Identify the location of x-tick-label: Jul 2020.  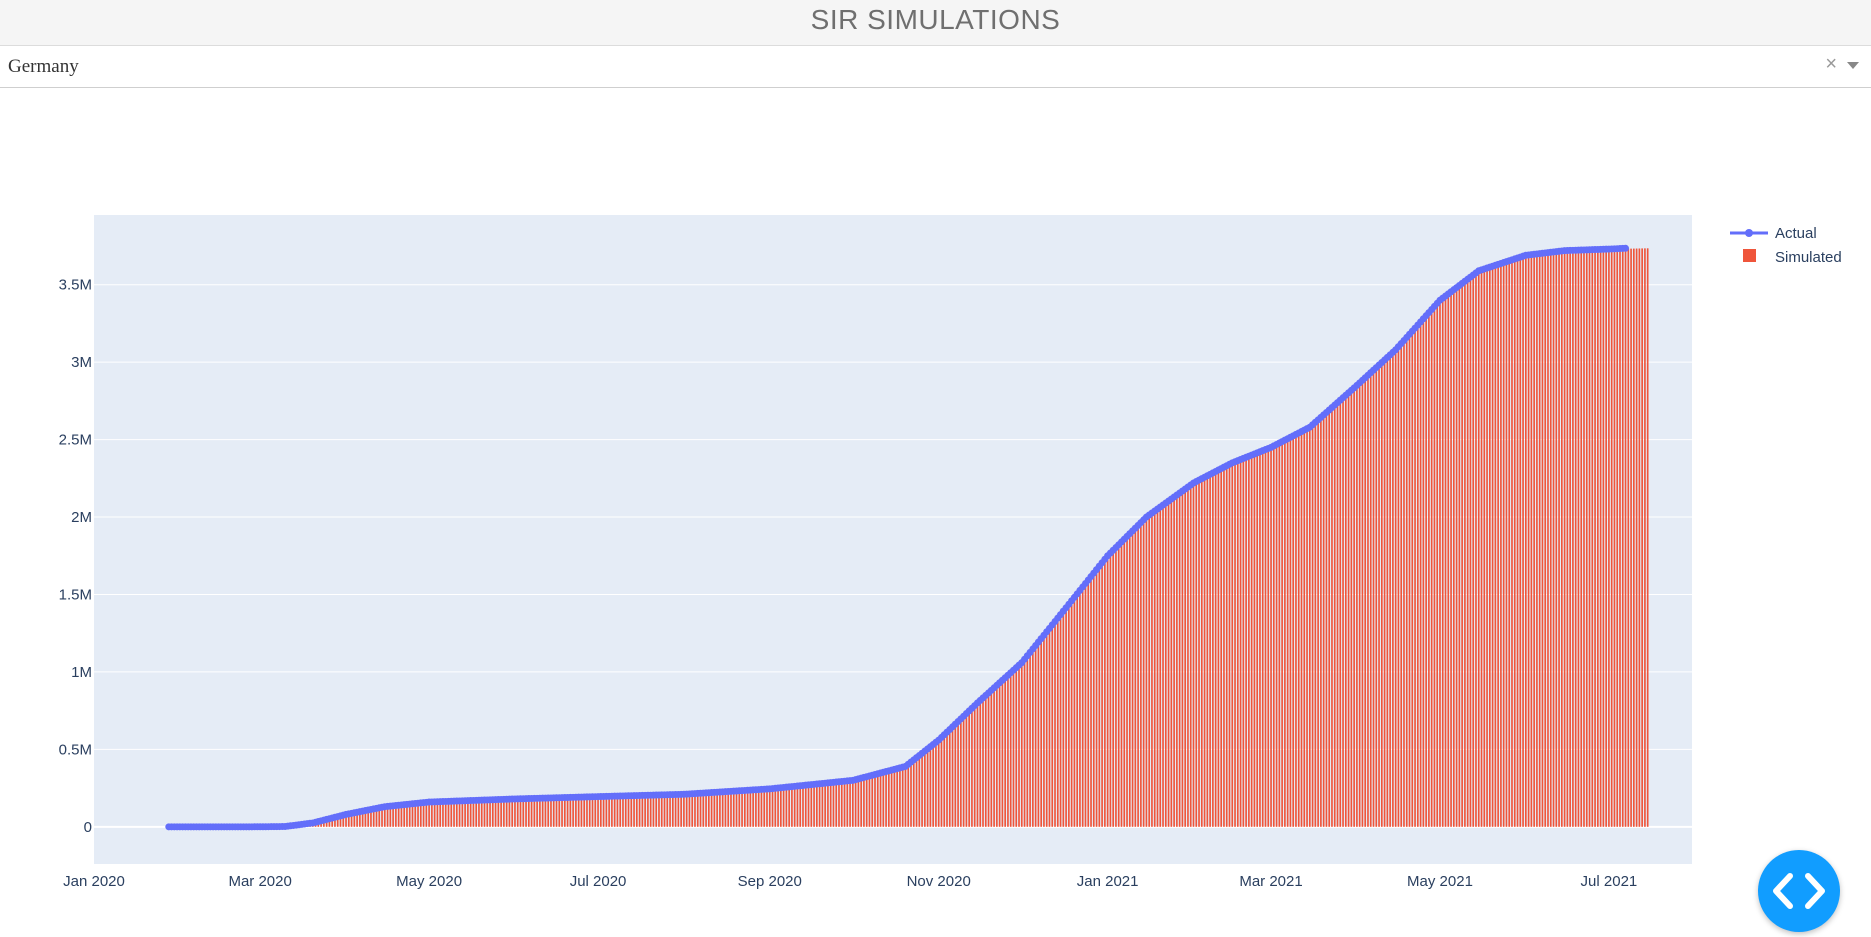
(598, 881).